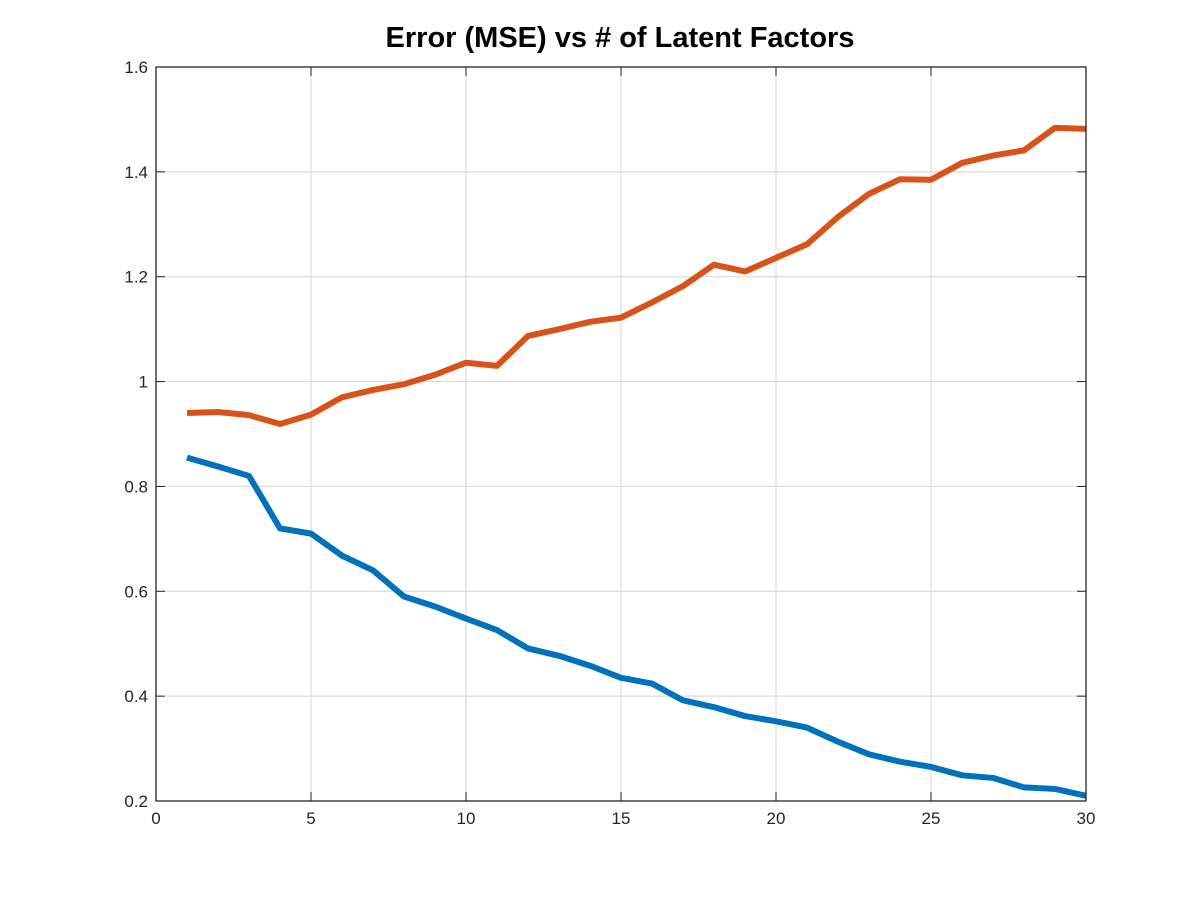 This screenshot has height=900, width=1200. What do you see at coordinates (143, 382) in the screenshot?
I see `y-tick-label: 1` at bounding box center [143, 382].